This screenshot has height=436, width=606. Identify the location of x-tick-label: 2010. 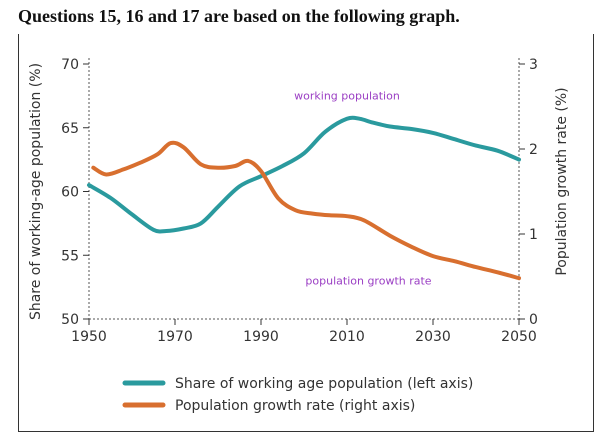
(347, 337).